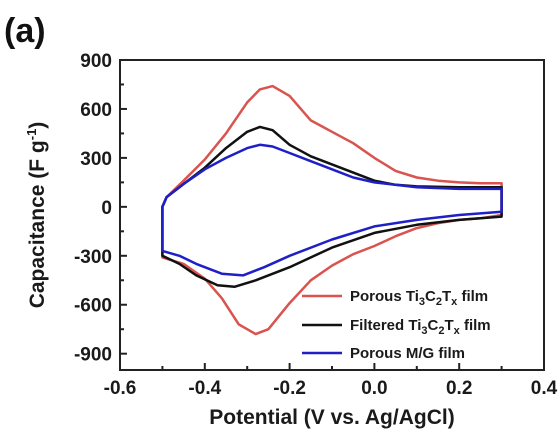 Image resolution: width=559 pixels, height=437 pixels. Describe the element at coordinates (100, 208) in the screenshot. I see `y-axis: -900 -600 -300 0 300 600 900` at that location.